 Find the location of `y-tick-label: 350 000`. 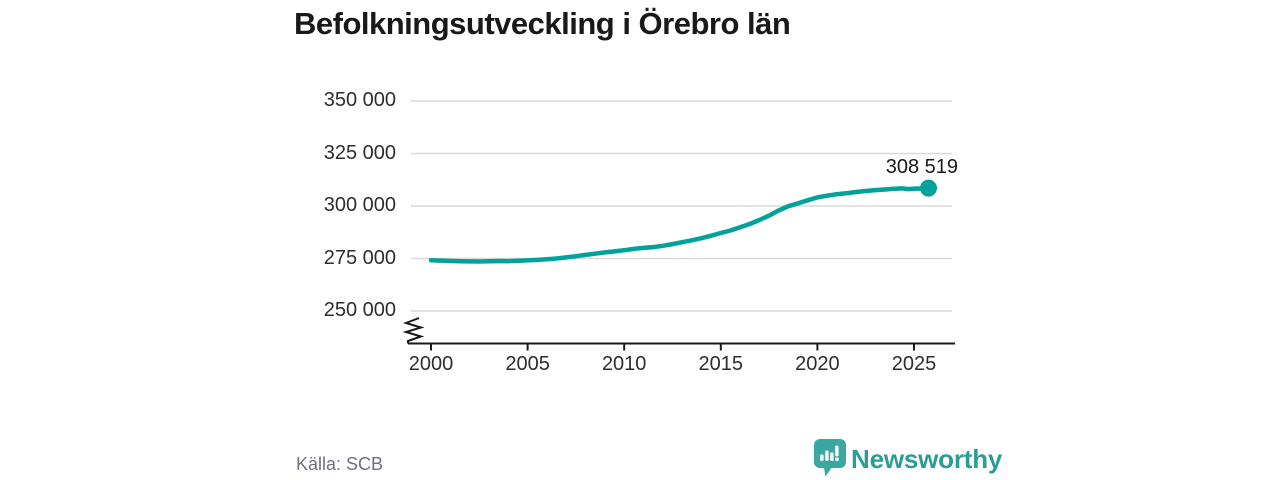

y-tick-label: 350 000 is located at coordinates (359, 100).